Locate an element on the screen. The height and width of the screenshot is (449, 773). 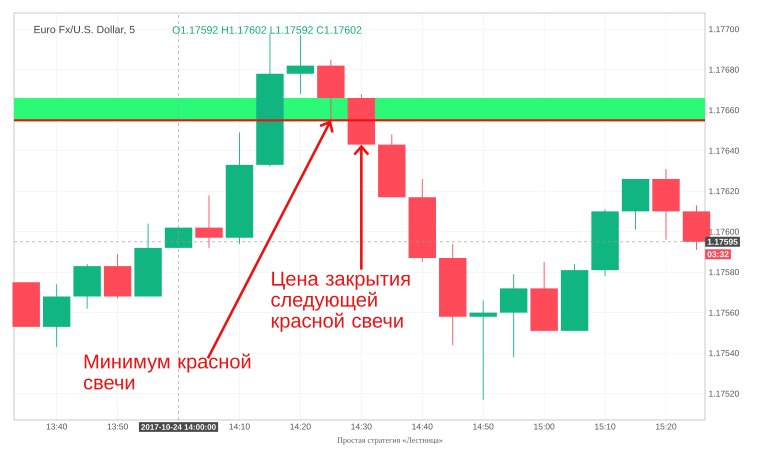
y-tick-label: 1.17580 is located at coordinates (724, 272).